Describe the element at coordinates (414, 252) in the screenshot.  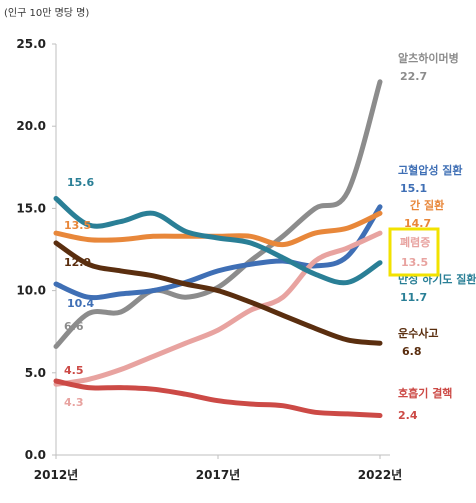
I see `highlight-box` at that location.